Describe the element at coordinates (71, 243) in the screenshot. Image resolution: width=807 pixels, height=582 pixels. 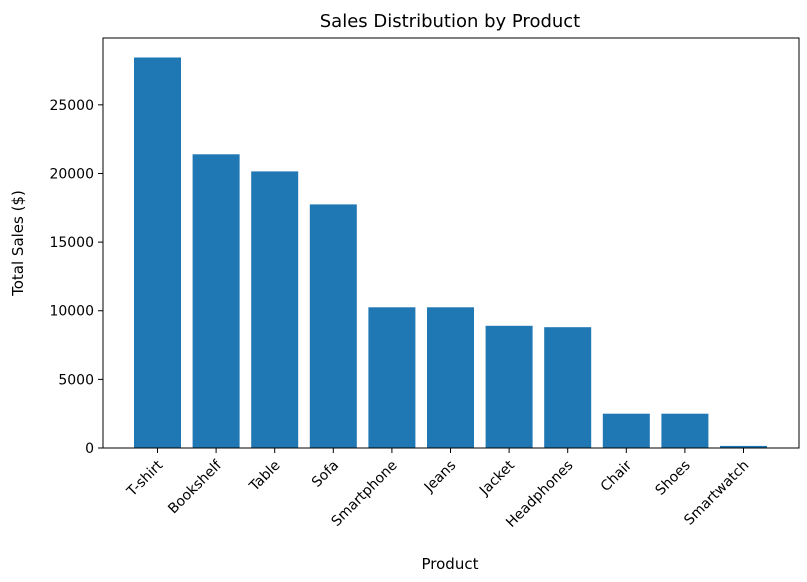
I see `y-tick-label: 15000` at that location.